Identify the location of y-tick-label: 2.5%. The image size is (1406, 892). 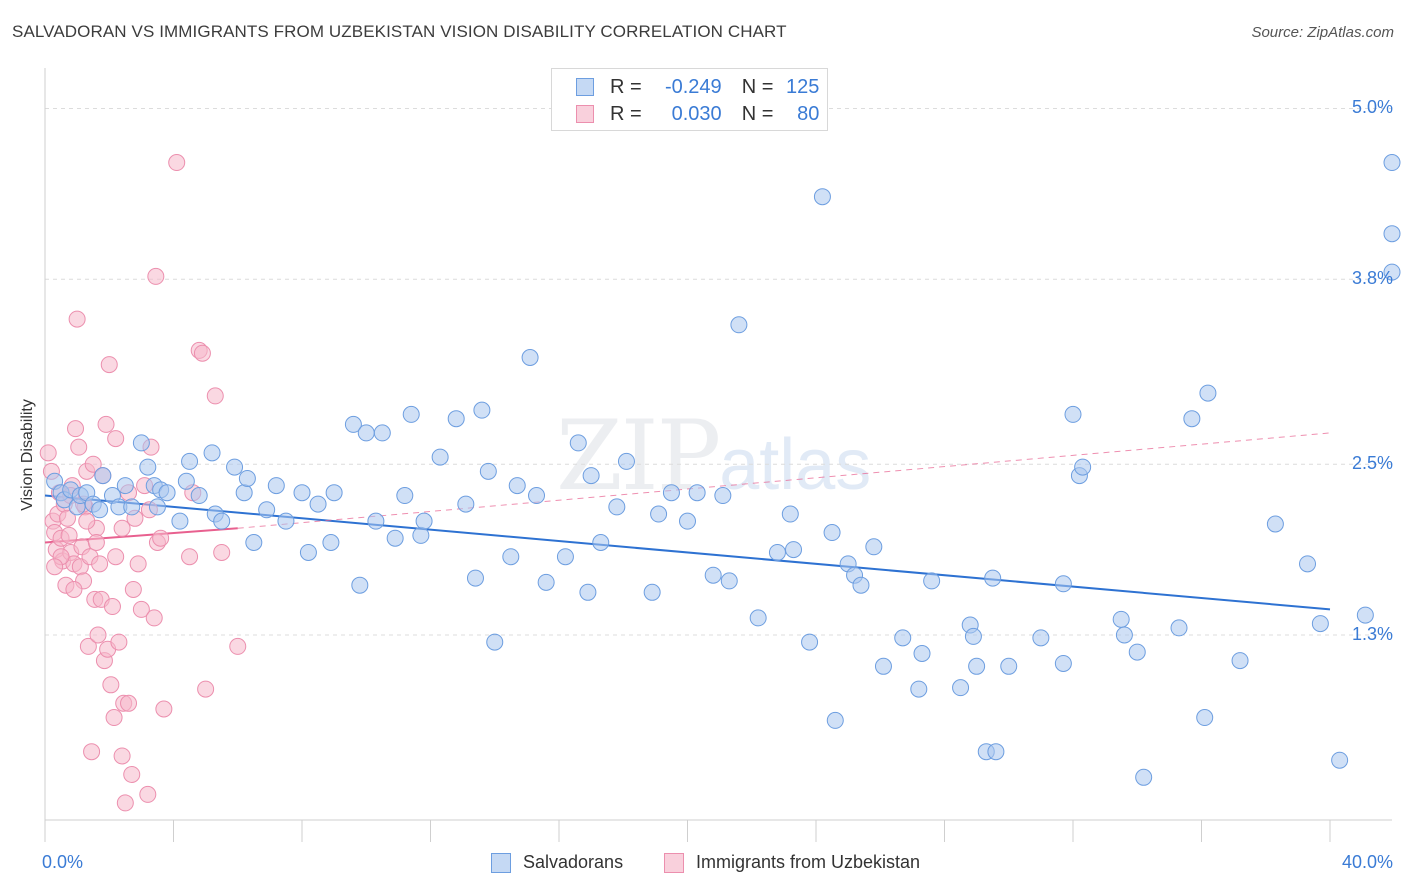
(1372, 463).